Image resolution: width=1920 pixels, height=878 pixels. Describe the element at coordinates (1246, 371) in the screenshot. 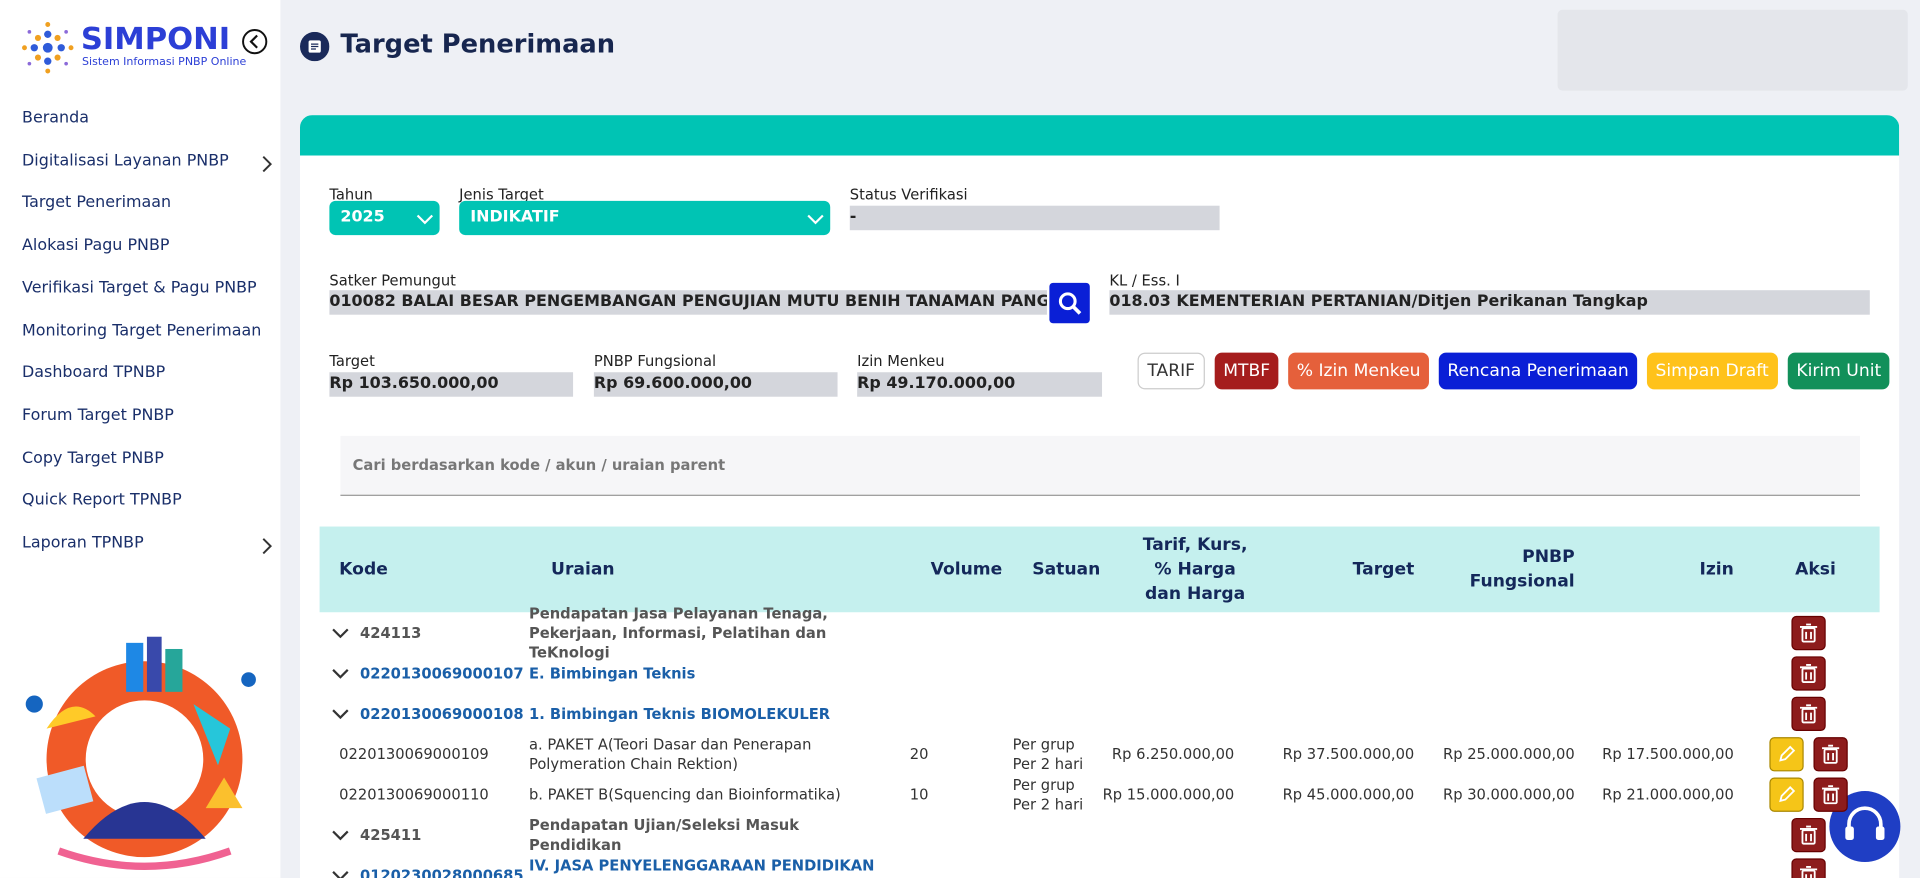

I see `action-button: MTBF` at that location.